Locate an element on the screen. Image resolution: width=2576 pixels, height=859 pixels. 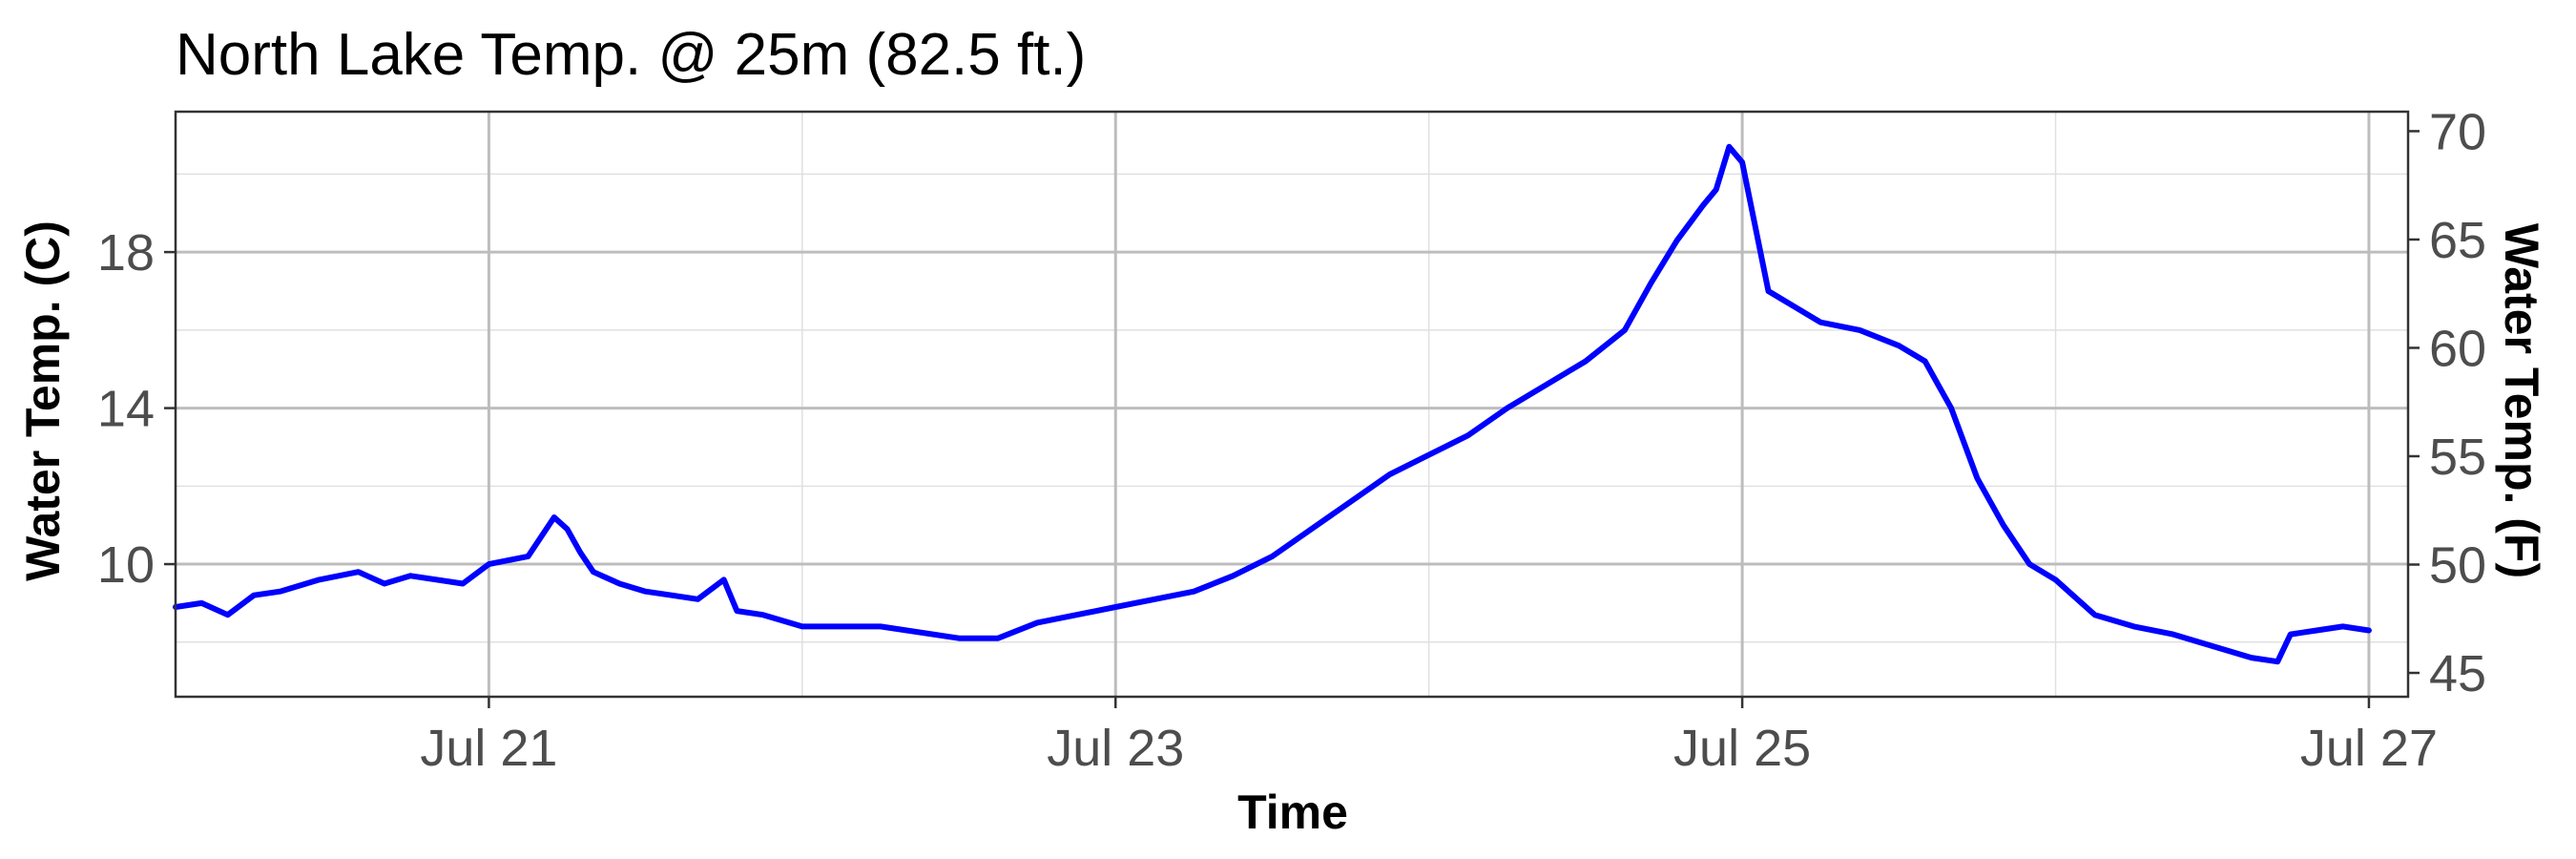
y2-tick-label: 55 is located at coordinates (2457, 457).